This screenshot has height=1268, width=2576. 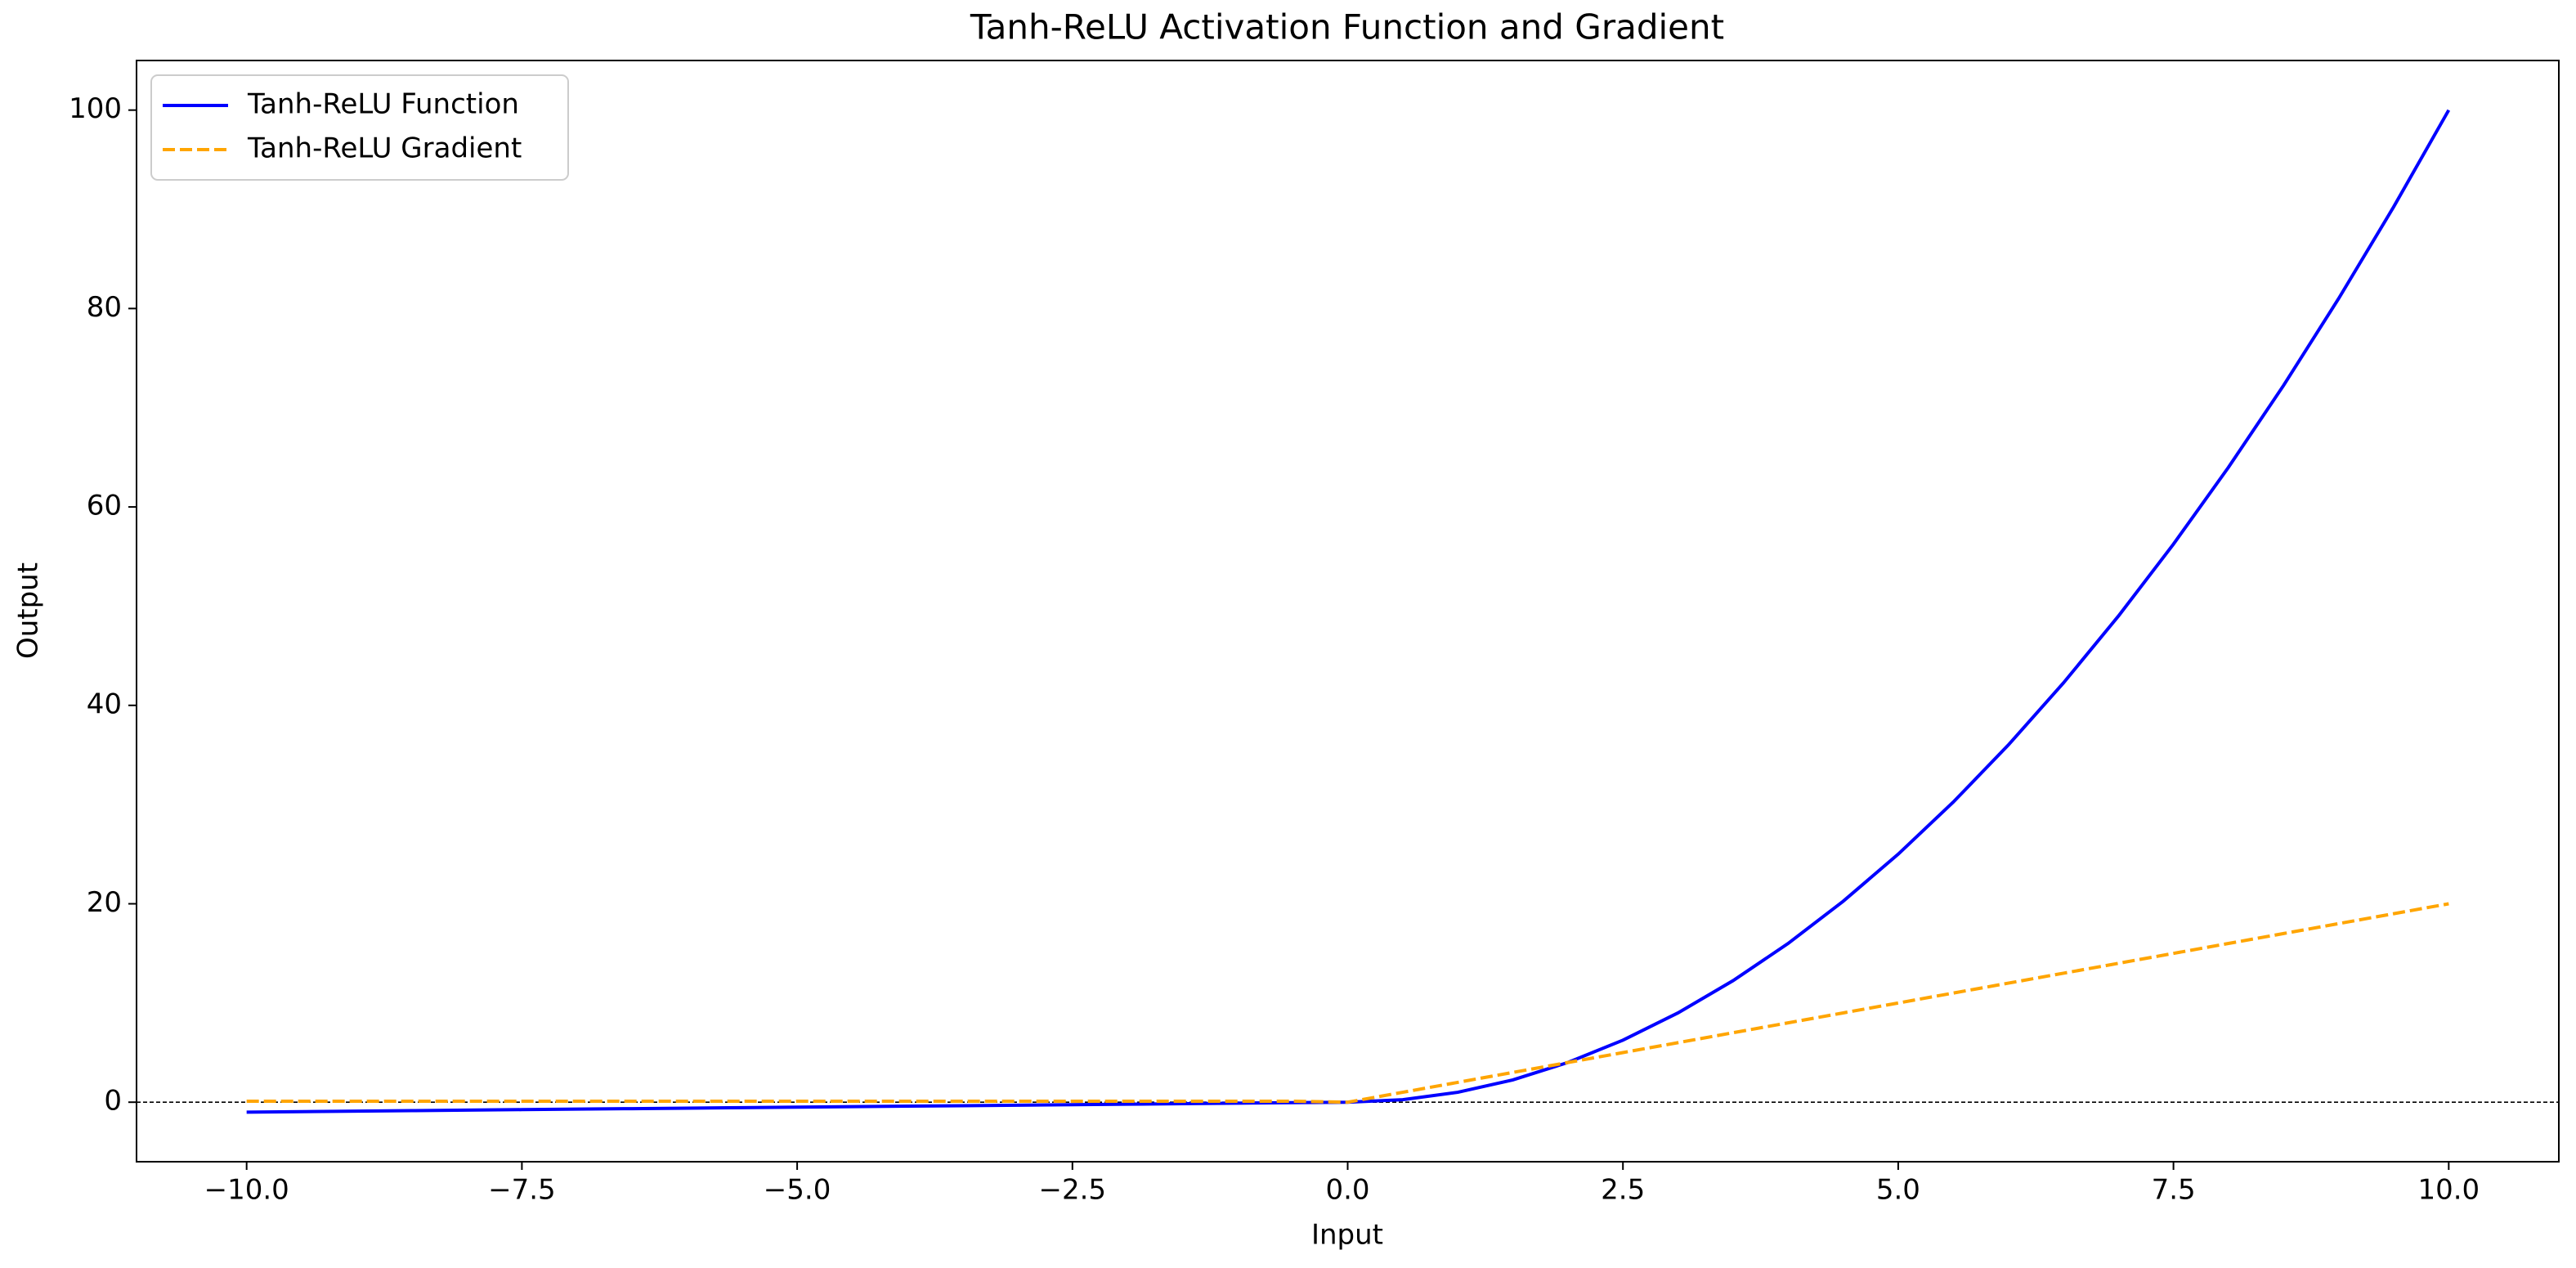 What do you see at coordinates (104, 902) in the screenshot?
I see `y-tick-label: 20` at bounding box center [104, 902].